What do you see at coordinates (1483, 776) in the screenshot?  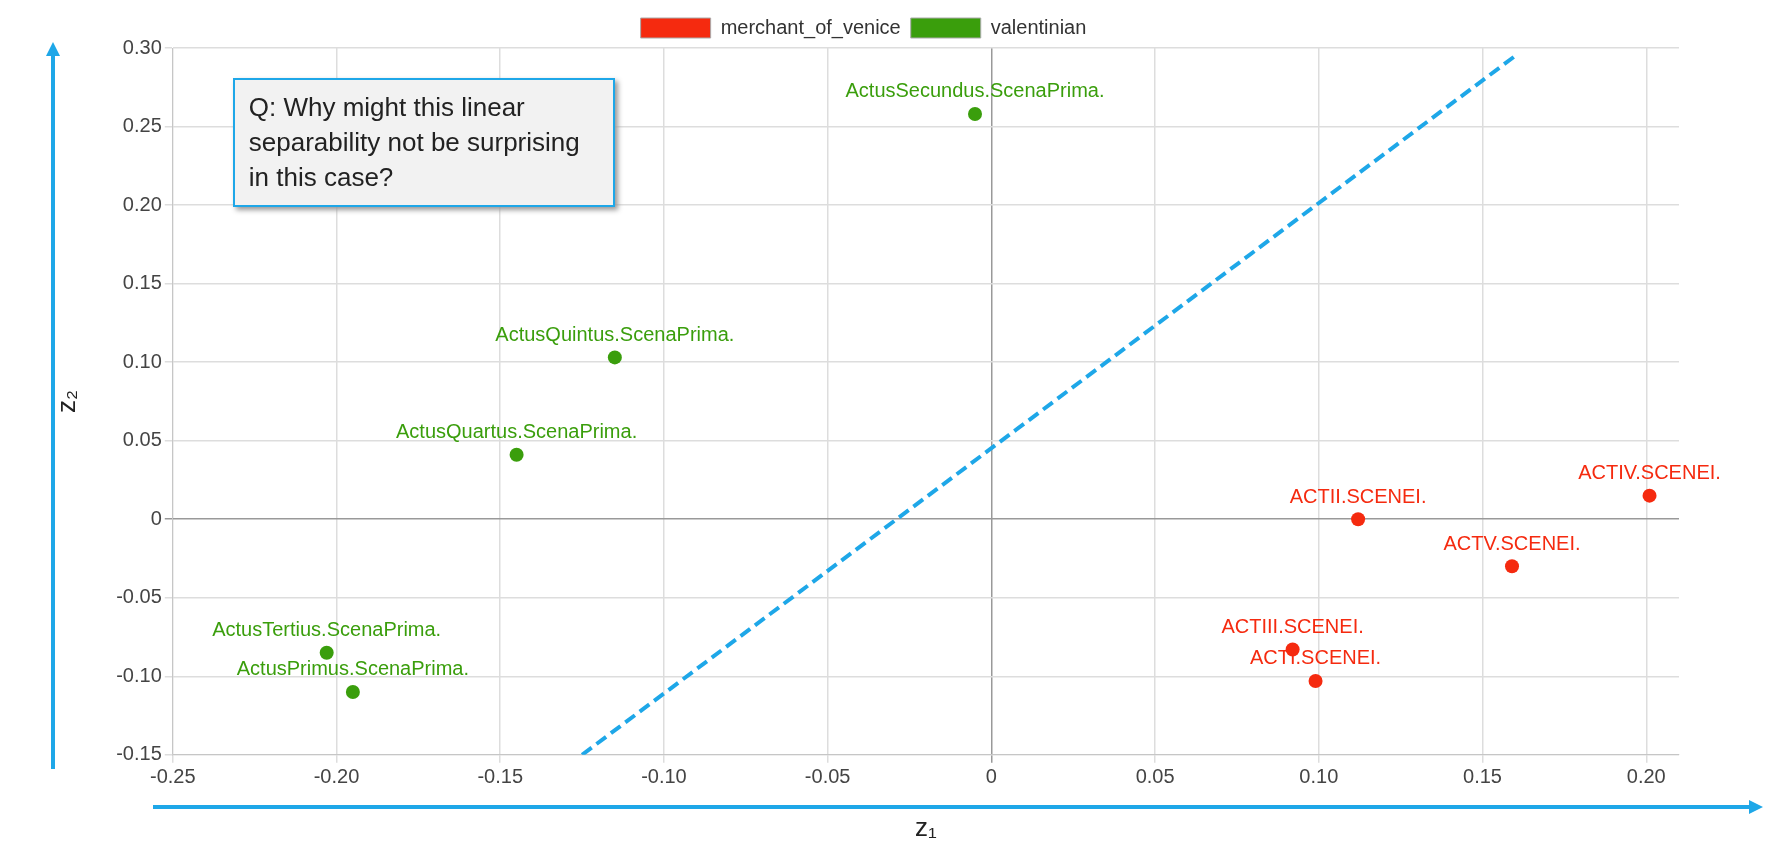 I see `x-tick-label: 0.15` at bounding box center [1483, 776].